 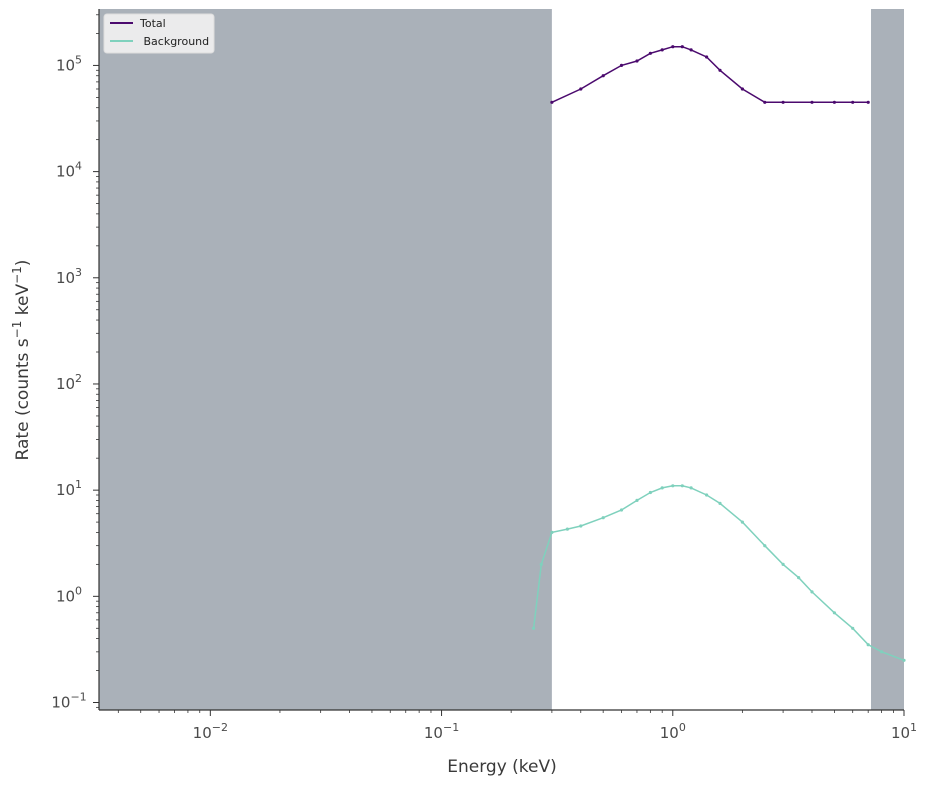 I want to click on y-tick-label: 10³, so click(x=69, y=276).